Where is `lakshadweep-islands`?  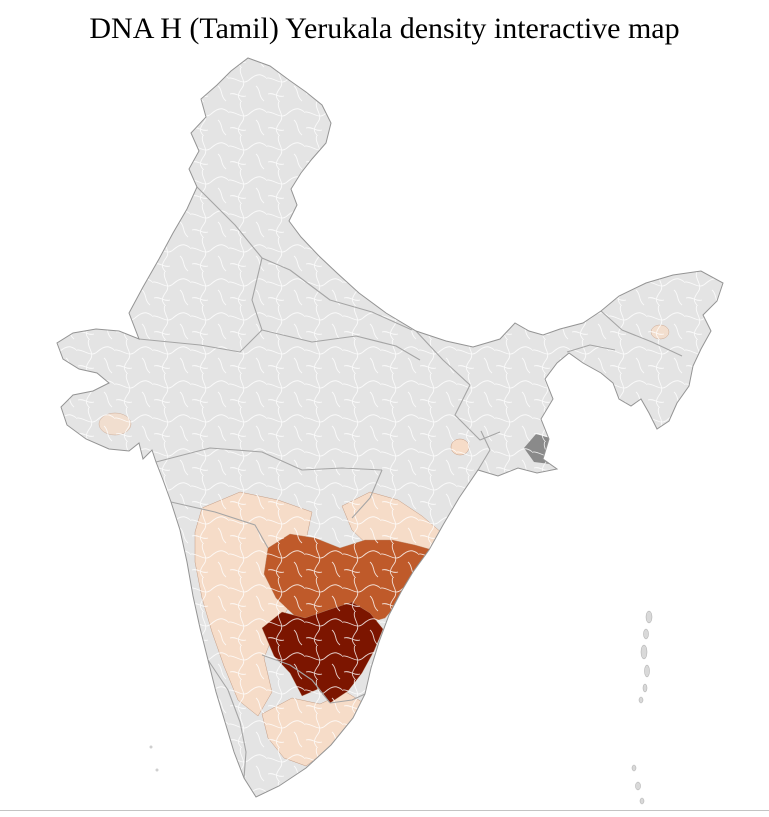 lakshadweep-islands is located at coordinates (154, 758).